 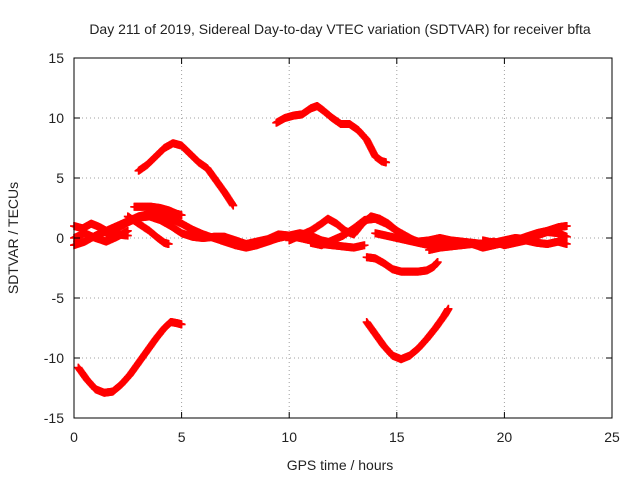 What do you see at coordinates (101, 236) in the screenshot?
I see `series-arc-early-c` at bounding box center [101, 236].